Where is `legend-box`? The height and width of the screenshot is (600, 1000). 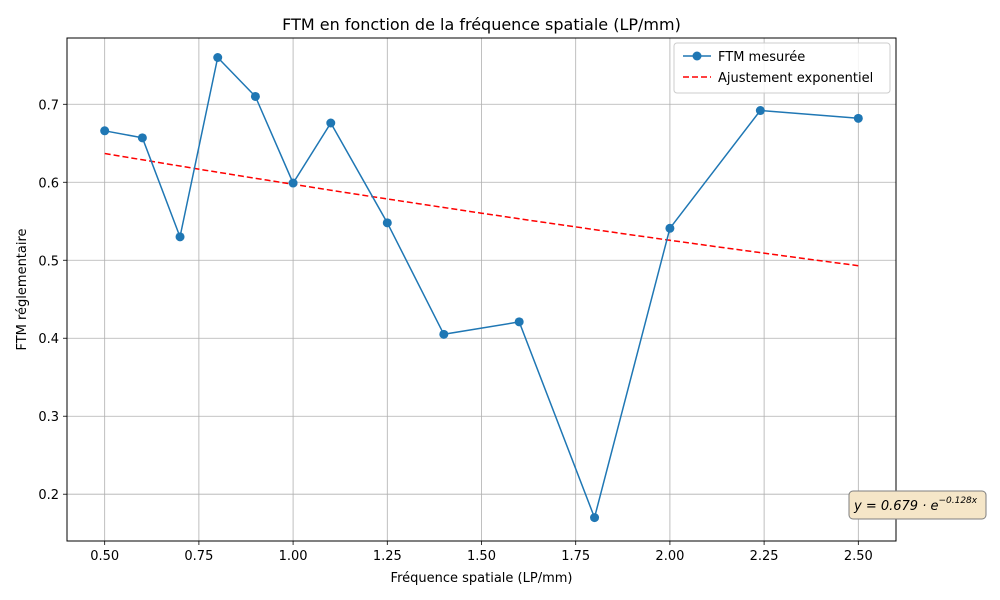
legend-box is located at coordinates (782, 68).